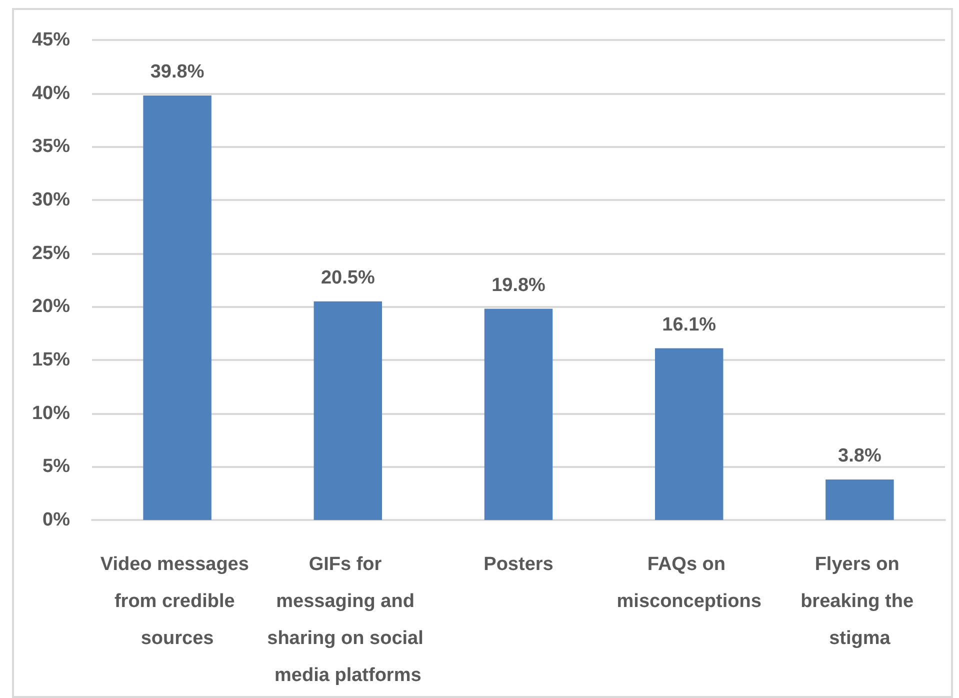  Describe the element at coordinates (56, 467) in the screenshot. I see `y-tick-label: 5%` at that location.